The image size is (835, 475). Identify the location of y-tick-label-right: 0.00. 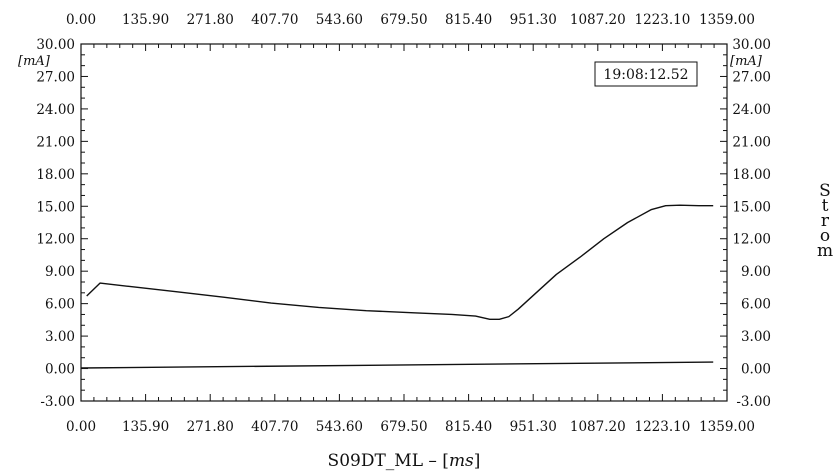
(756, 370).